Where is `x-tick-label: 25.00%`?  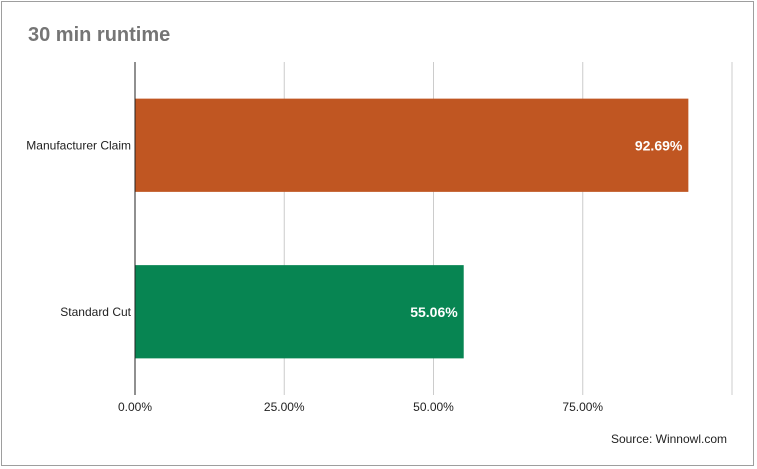 x-tick-label: 25.00% is located at coordinates (284, 407).